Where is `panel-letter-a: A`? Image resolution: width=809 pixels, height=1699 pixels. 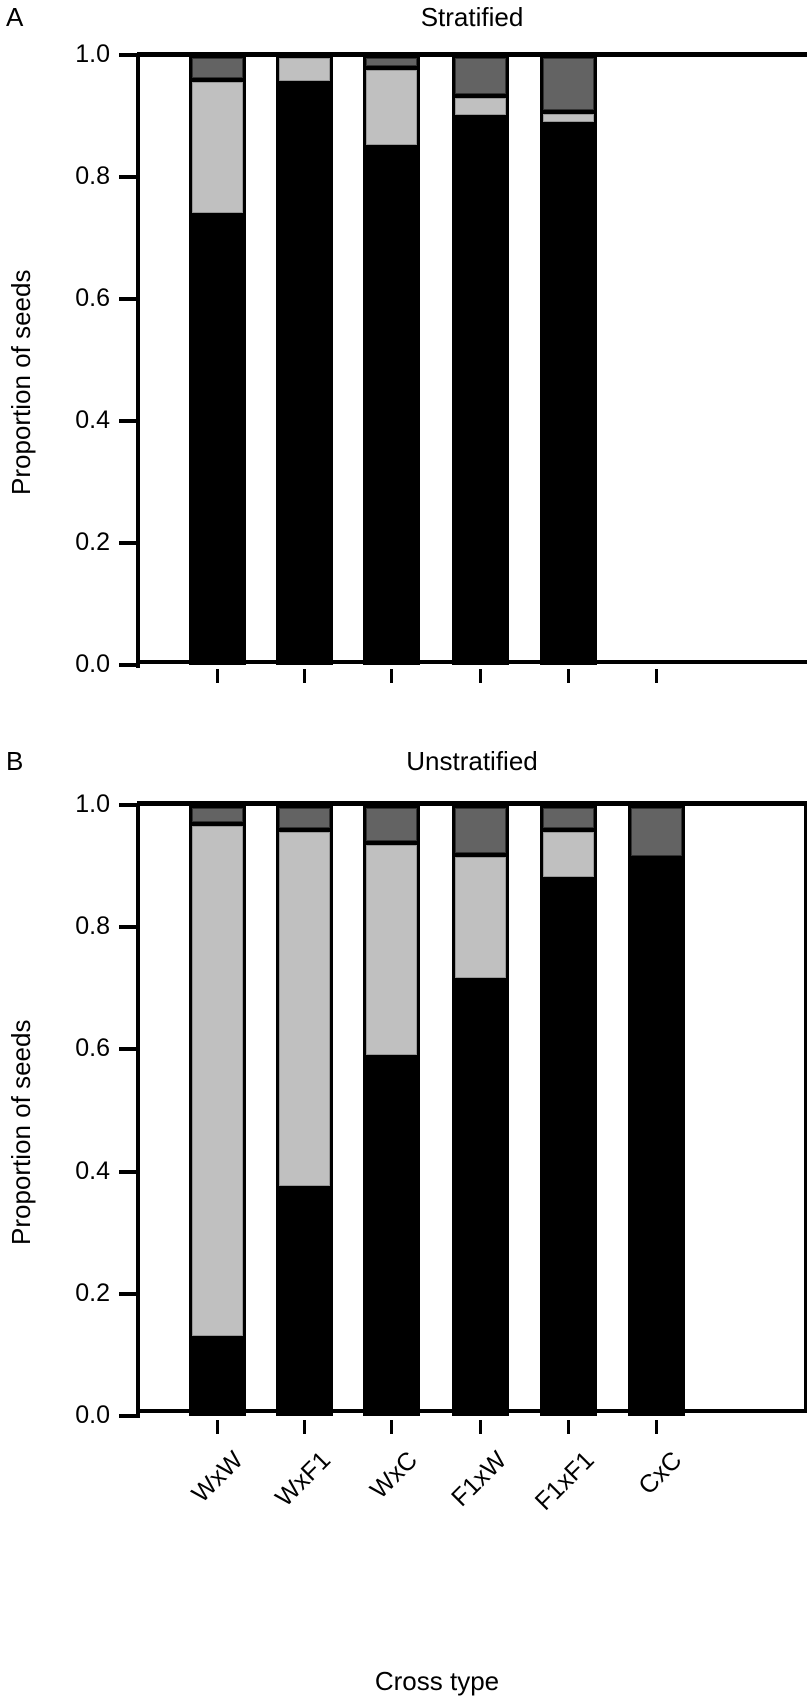
panel-letter-a: A is located at coordinates (15, 17).